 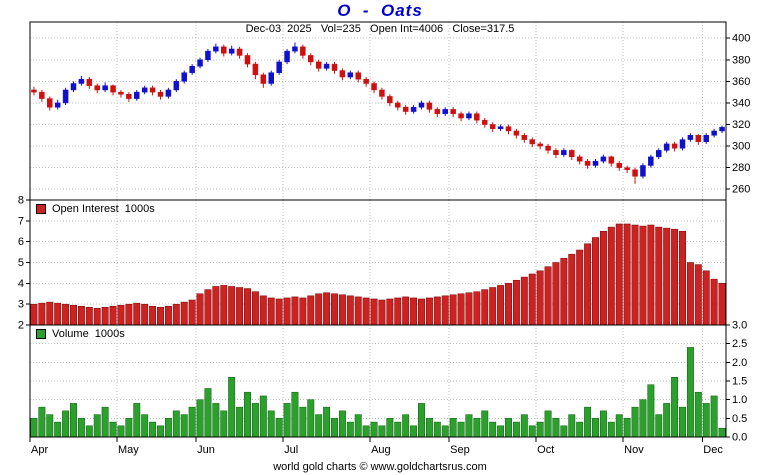 I want to click on y-tick-label: 260, so click(x=741, y=190).